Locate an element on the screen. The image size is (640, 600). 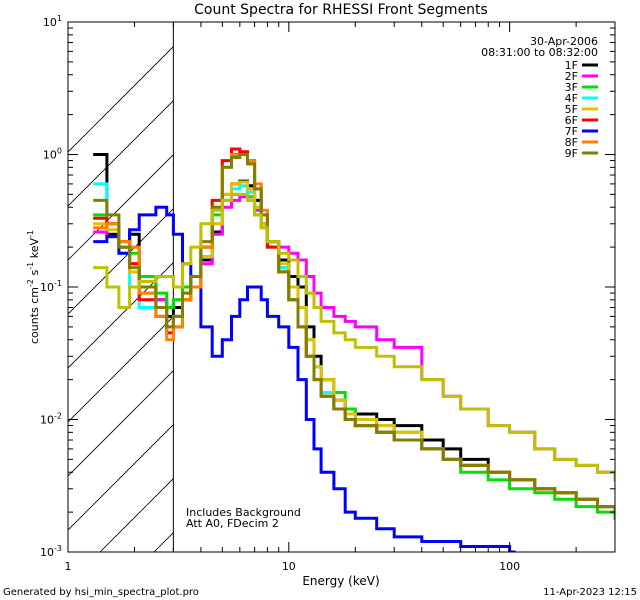
y-axis-label-mid: s is located at coordinates (34, 273).